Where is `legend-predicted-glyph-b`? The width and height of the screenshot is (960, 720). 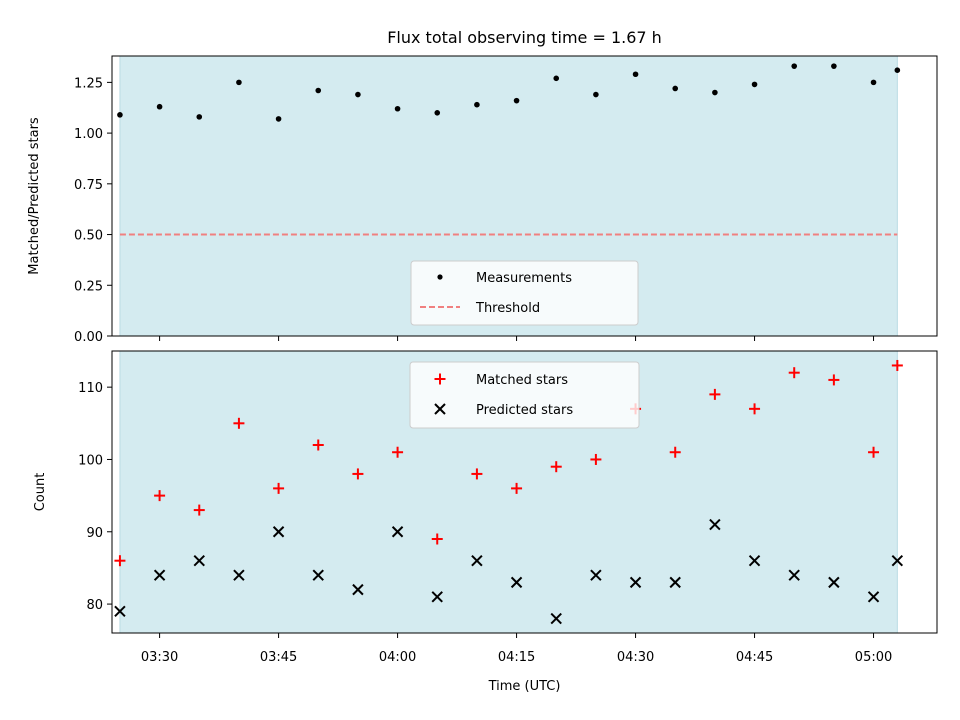 legend-predicted-glyph-b is located at coordinates (440, 409).